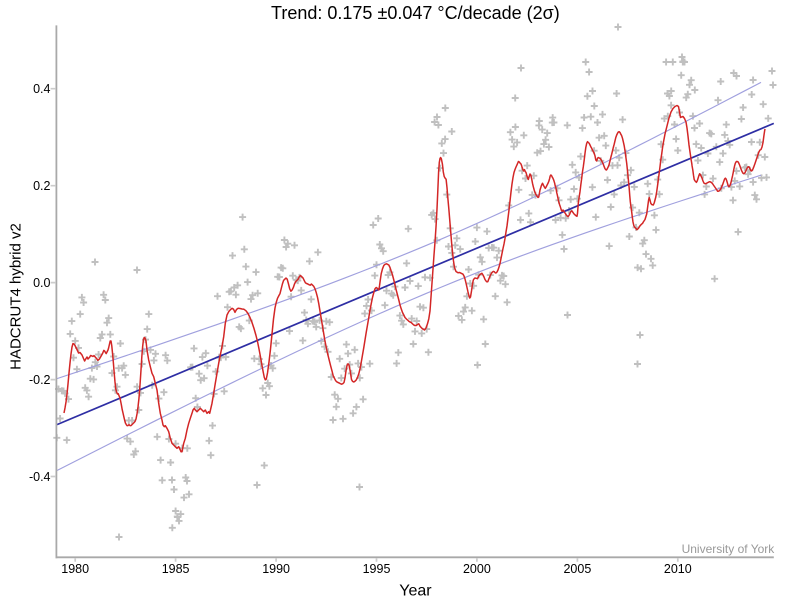  I want to click on svg-text: 1995, so click(377, 569).